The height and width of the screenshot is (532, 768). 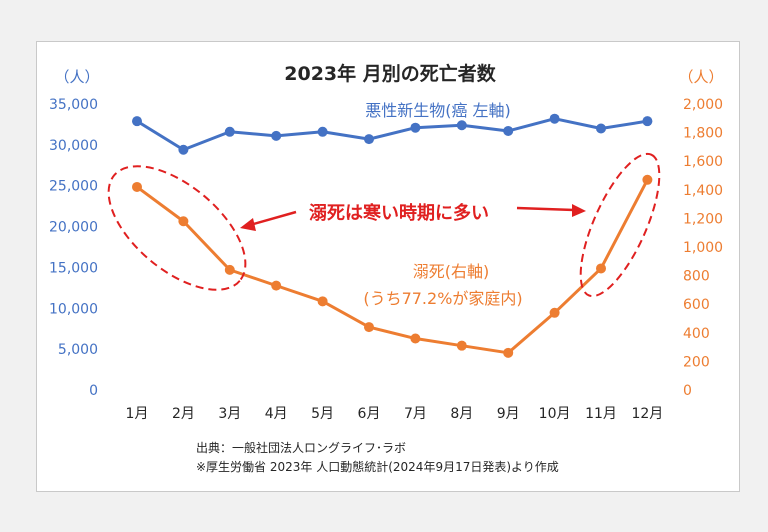 I want to click on annotation-text: 溺死は寒い時期に多い, so click(x=399, y=213).